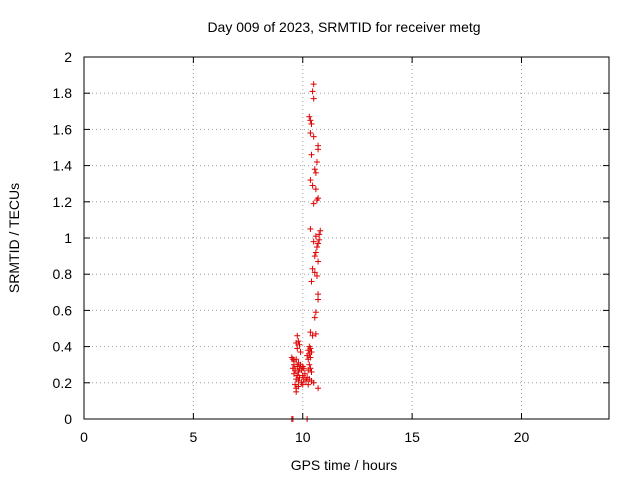 This screenshot has width=640, height=480. What do you see at coordinates (193, 437) in the screenshot?
I see `x-tick-label: 5` at bounding box center [193, 437].